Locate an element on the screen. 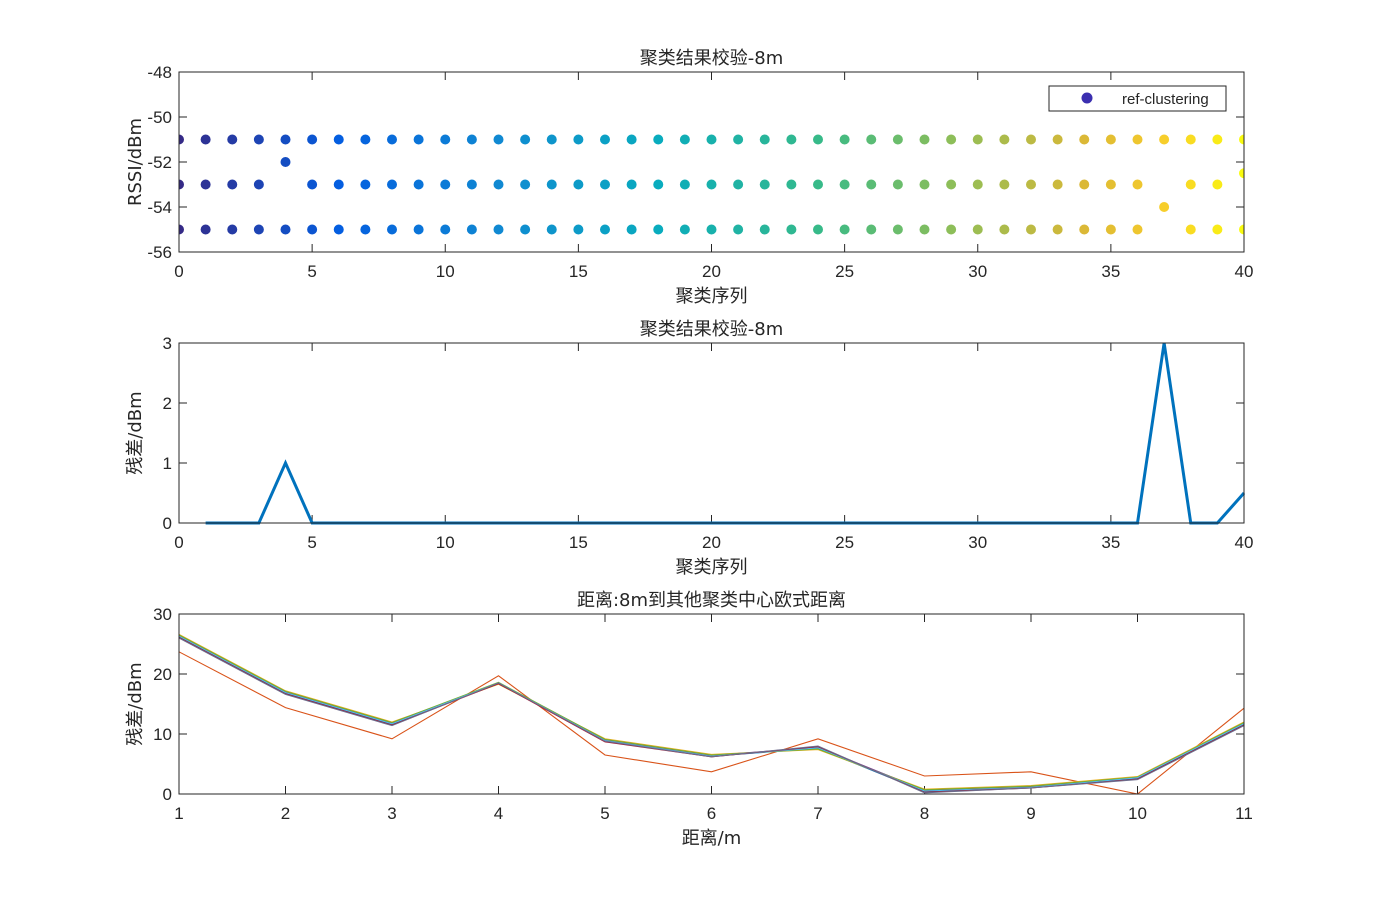 This screenshot has width=1375, height=903. x-tick-label: 0 is located at coordinates (178, 271).